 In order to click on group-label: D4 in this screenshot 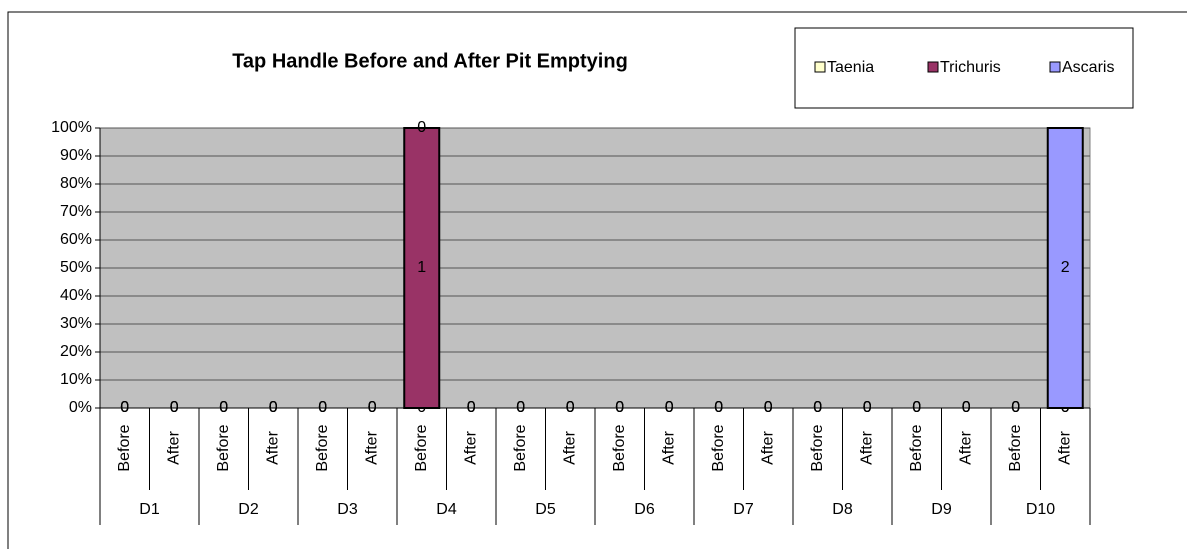, I will do `click(446, 509)`.